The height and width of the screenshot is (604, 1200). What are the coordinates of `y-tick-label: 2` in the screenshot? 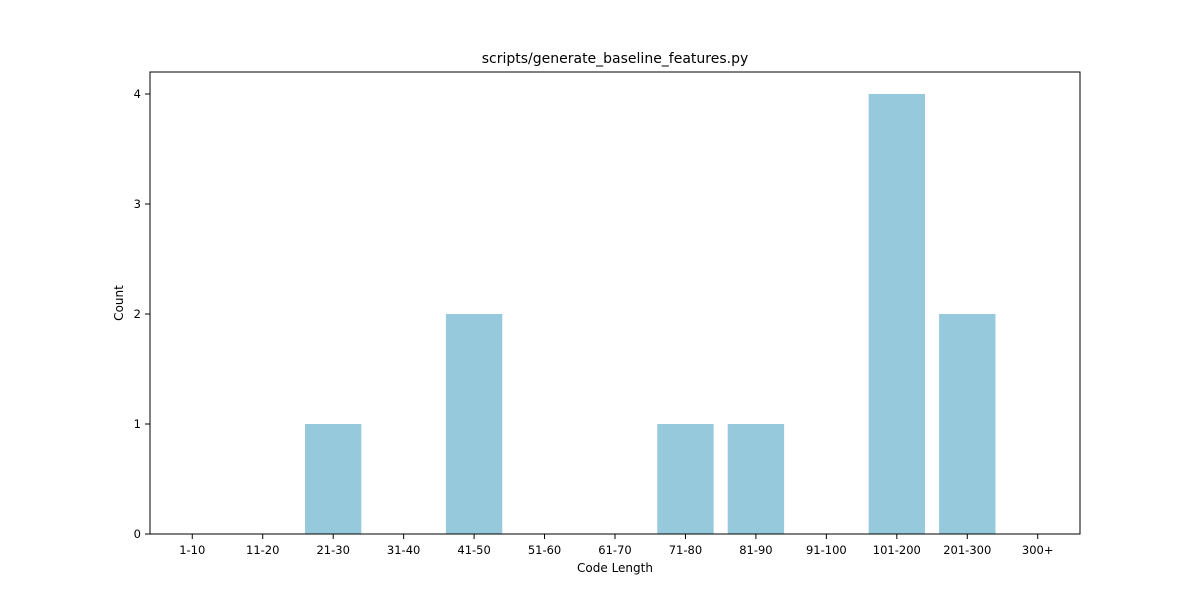 It's located at (137, 314).